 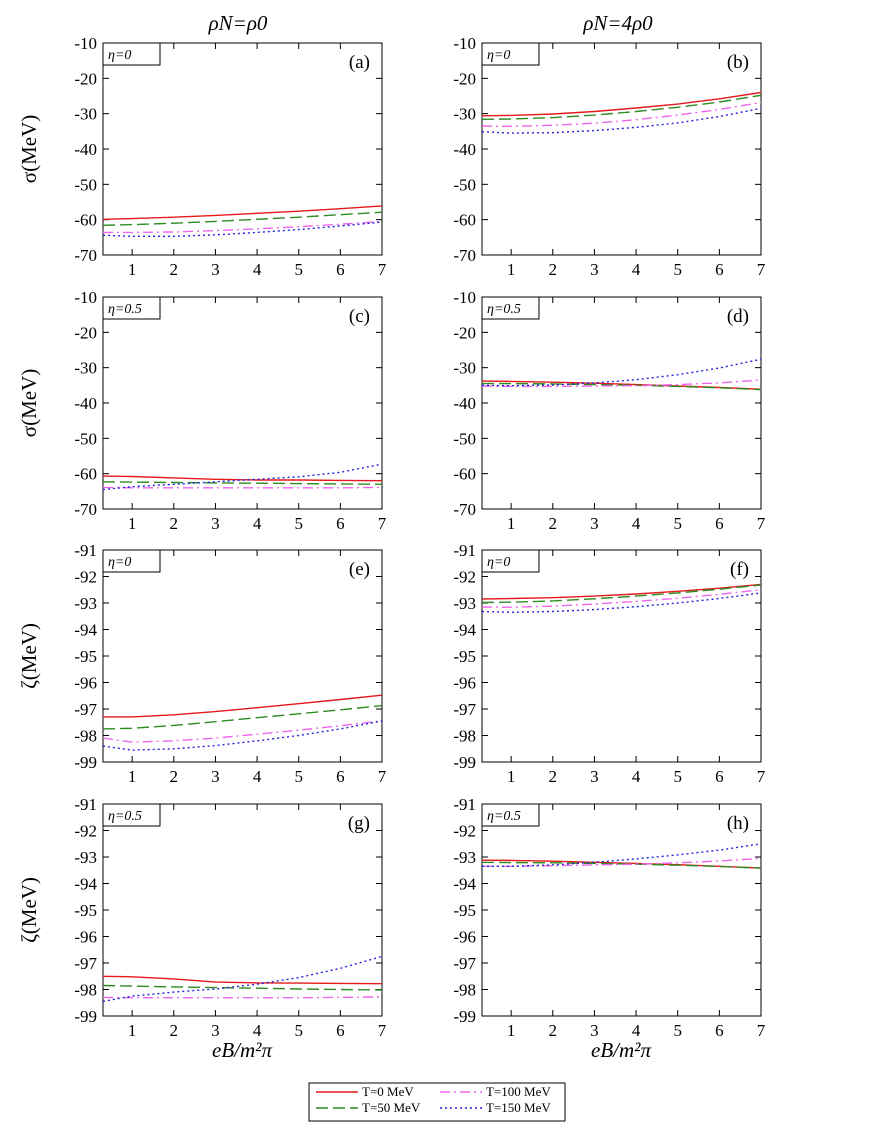 I want to click on eta-label: η=0, so click(x=498, y=562).